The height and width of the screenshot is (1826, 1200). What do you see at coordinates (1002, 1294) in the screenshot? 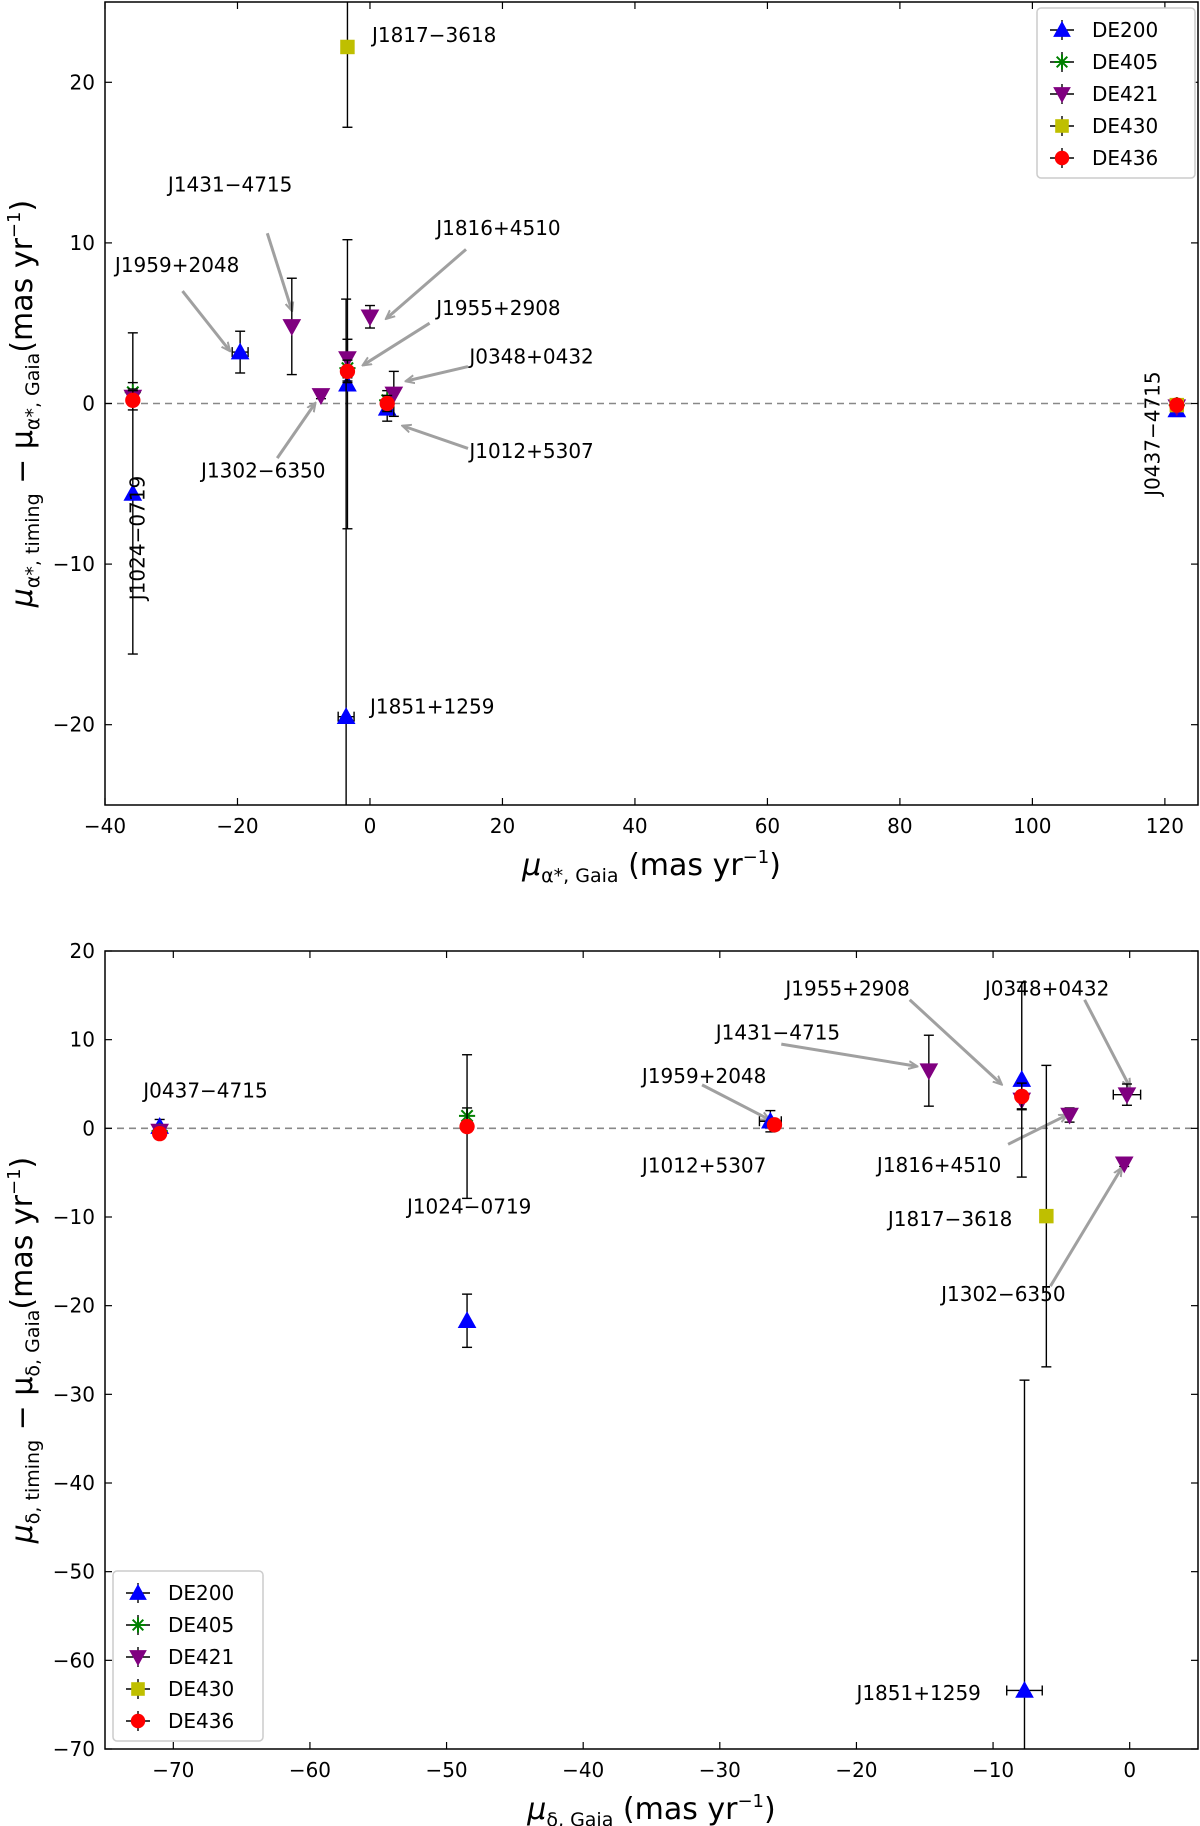
I see `annotation-label: J1302−6350` at bounding box center [1002, 1294].